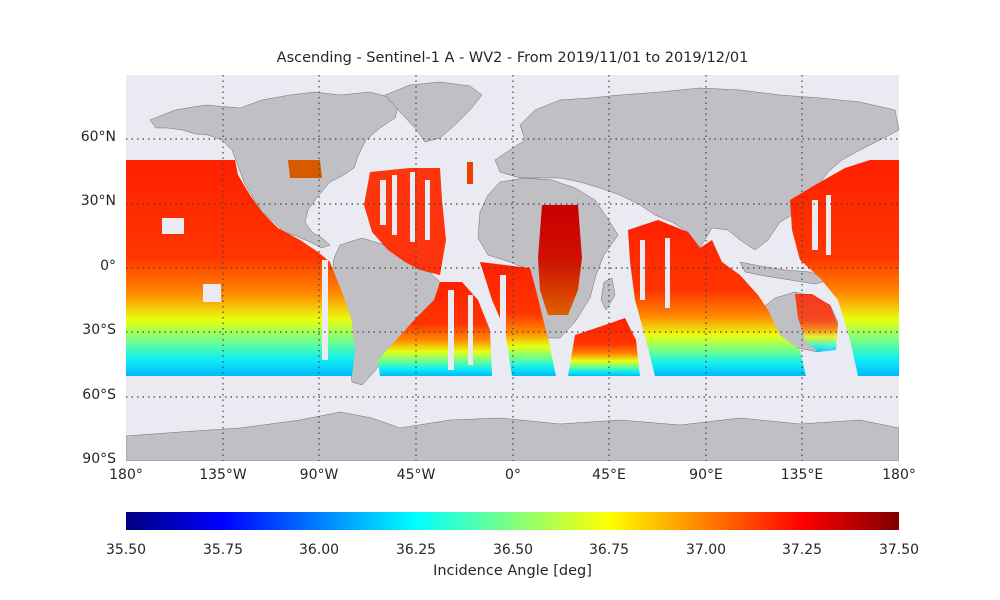 This screenshot has height=600, width=1000. Describe the element at coordinates (899, 475) in the screenshot. I see `lon-tick-180e: 180°` at that location.